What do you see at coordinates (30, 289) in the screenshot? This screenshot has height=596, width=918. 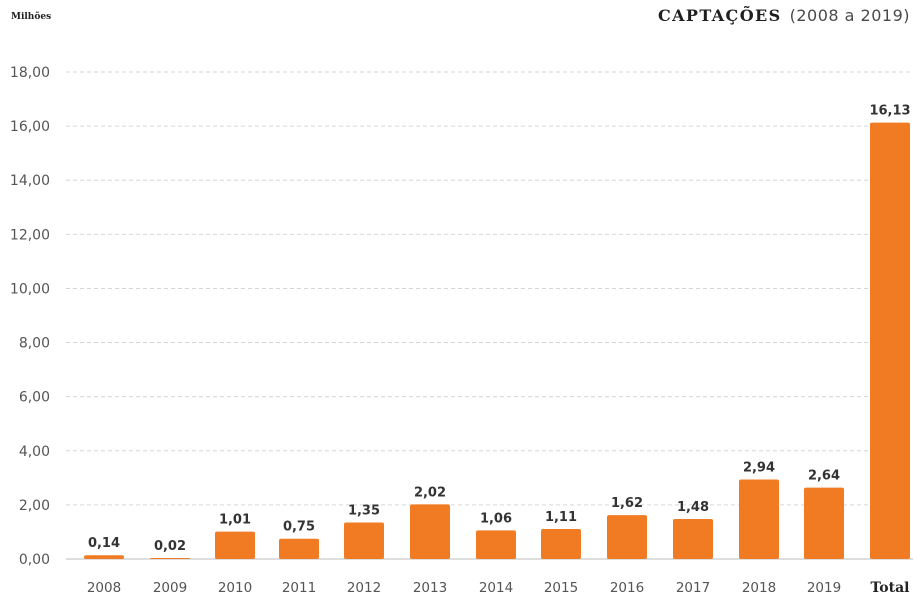 I see `y-tick-label: 10,00` at bounding box center [30, 289].